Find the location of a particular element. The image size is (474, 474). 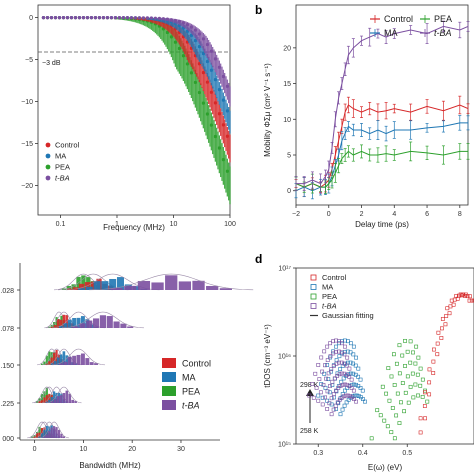

panel-b-xtick-label: 4 is located at coordinates (394, 214).